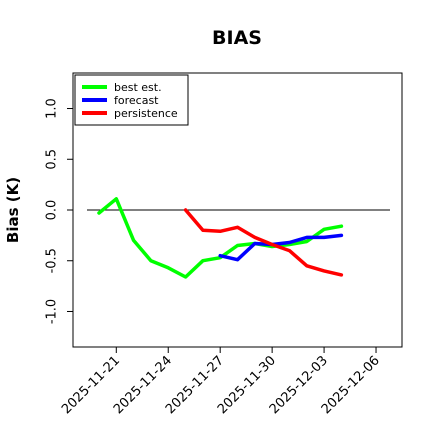 The height and width of the screenshot is (440, 440). Describe the element at coordinates (237, 38) in the screenshot. I see `chart-title: BIAS` at that location.